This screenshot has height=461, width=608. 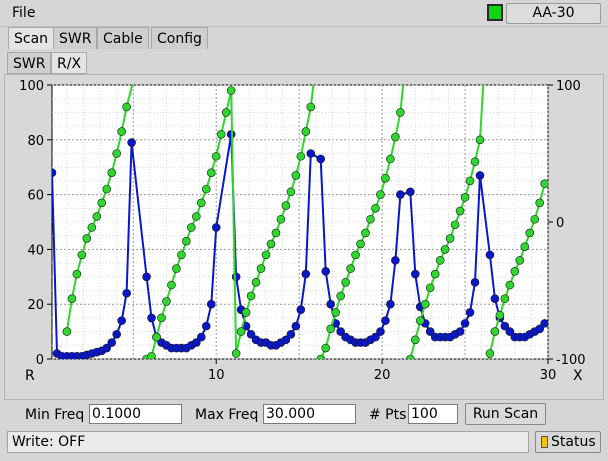 I want to click on status-text: Write: OFF, so click(x=268, y=442).